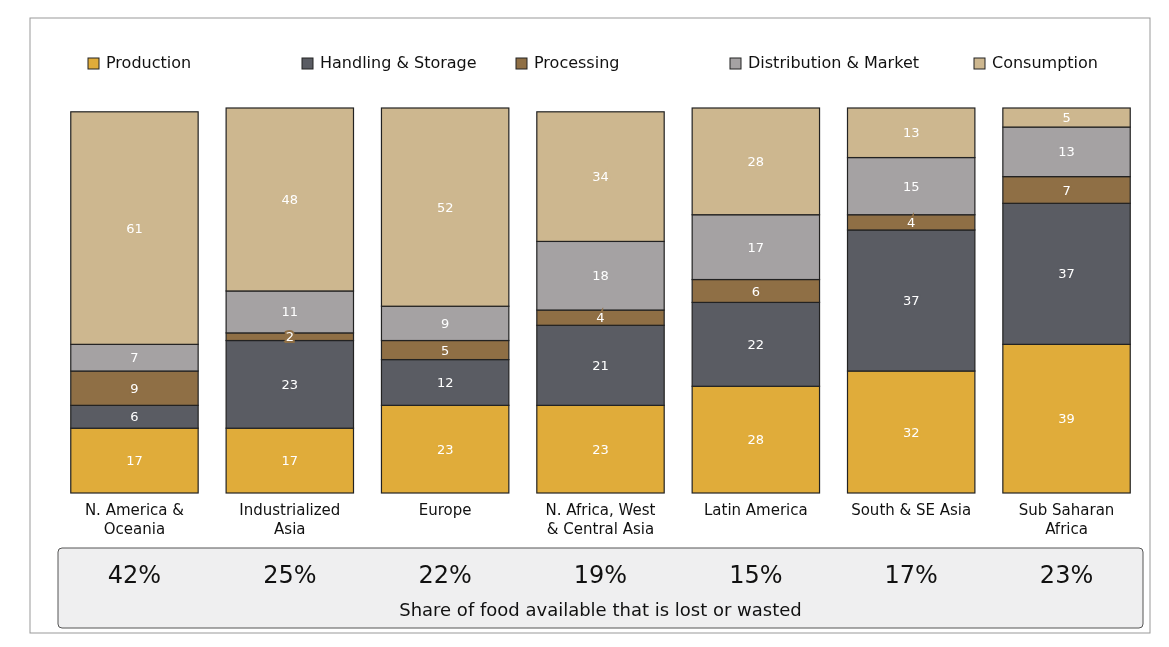 Image resolution: width=1169 pixels, height=647 pixels. What do you see at coordinates (1066, 519) in the screenshot?
I see `x-tick-label: Sub Saharan Africa` at bounding box center [1066, 519].